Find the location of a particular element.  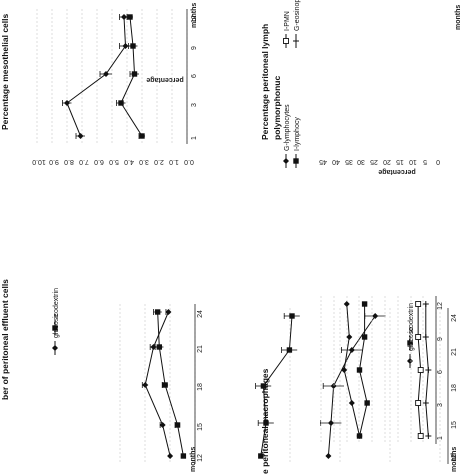

legend-entry: G-lymphocytes is located at coordinates (287, 136).